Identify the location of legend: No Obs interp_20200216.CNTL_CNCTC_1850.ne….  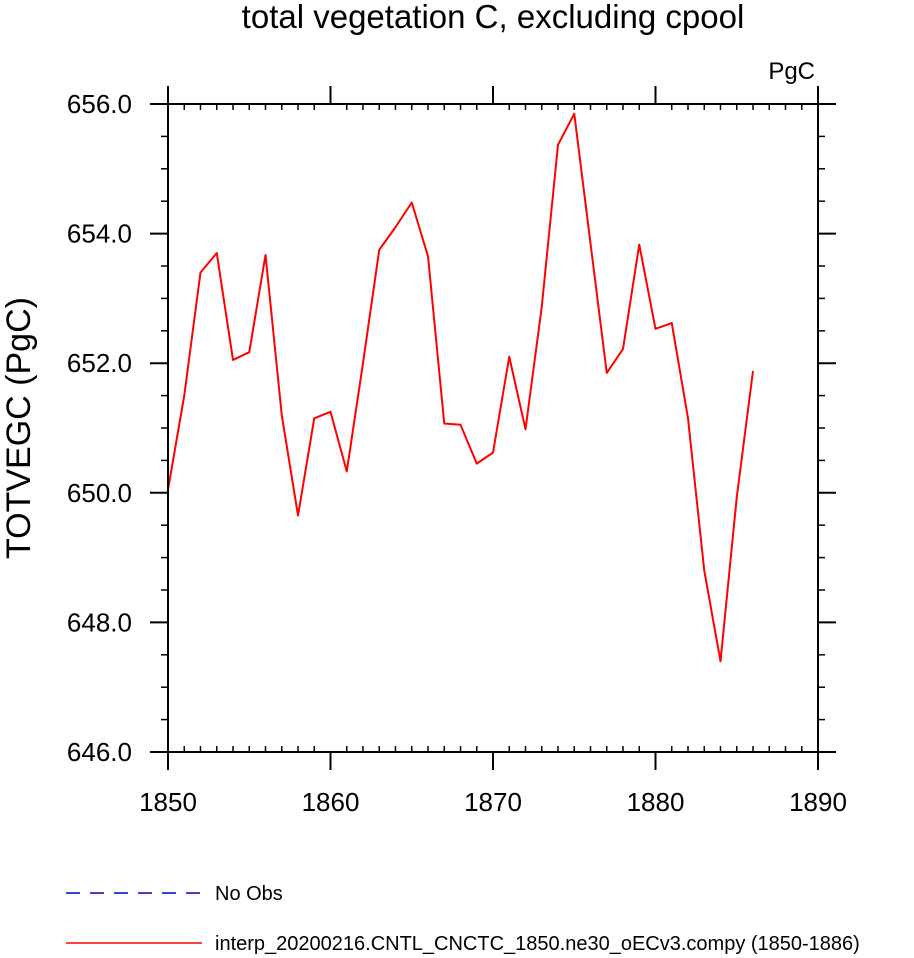
(463, 919).